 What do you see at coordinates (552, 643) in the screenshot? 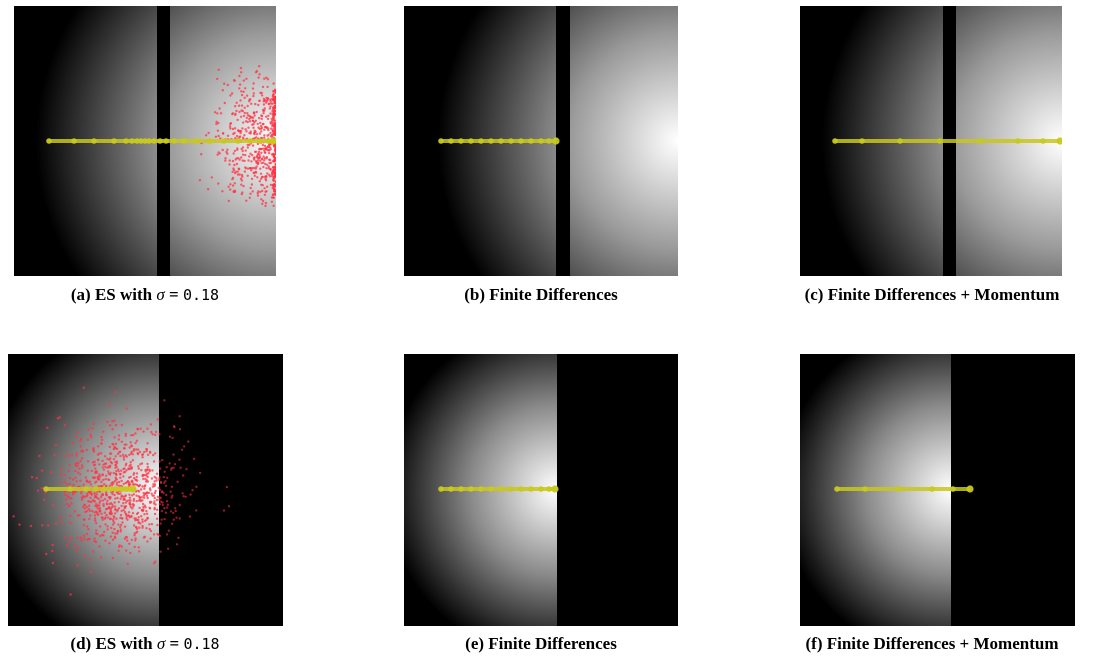
I see `caption-method: Finite Differences` at bounding box center [552, 643].